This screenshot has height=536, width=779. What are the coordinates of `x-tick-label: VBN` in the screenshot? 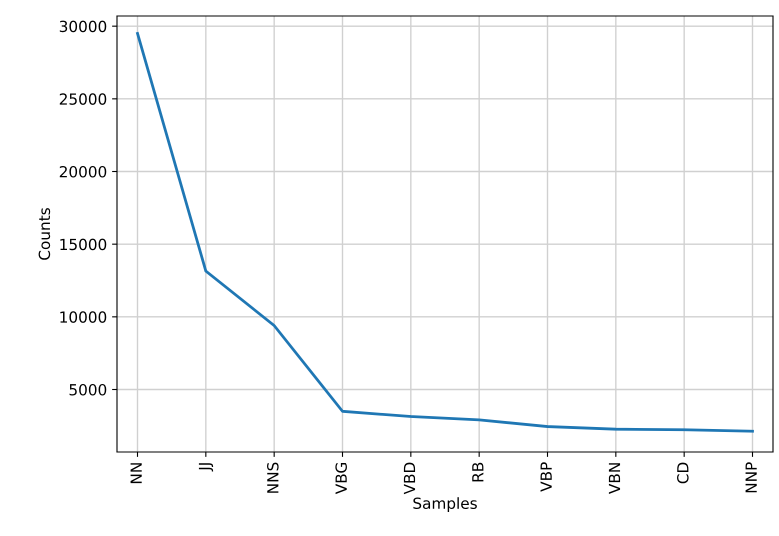 It's located at (614, 478).